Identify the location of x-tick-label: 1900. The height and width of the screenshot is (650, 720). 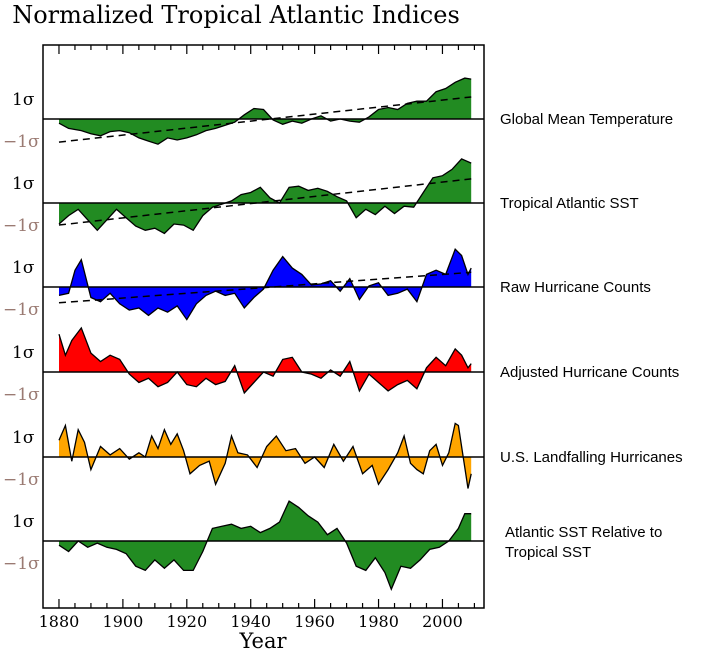
(123, 621).